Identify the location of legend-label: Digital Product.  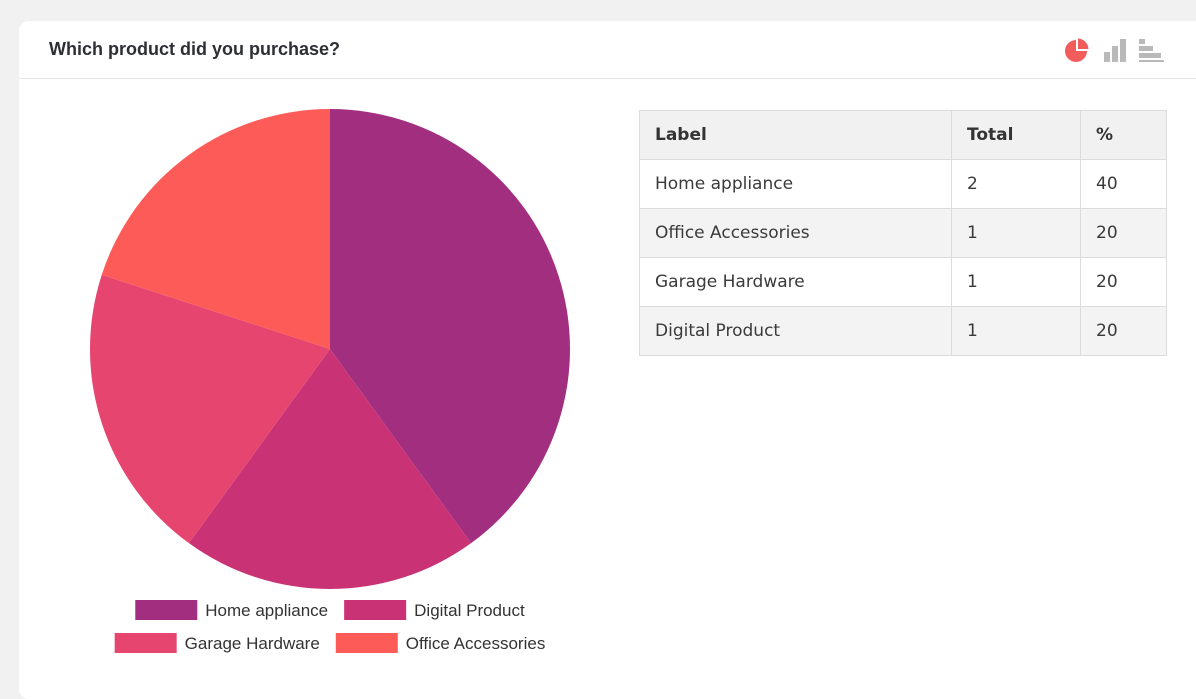
(469, 610).